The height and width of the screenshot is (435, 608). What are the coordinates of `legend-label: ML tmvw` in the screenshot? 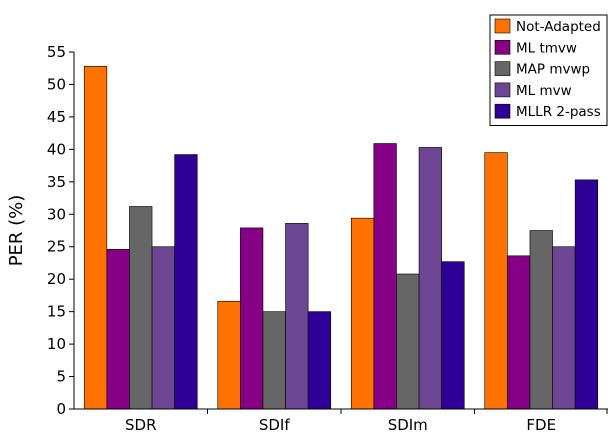 It's located at (546, 48).